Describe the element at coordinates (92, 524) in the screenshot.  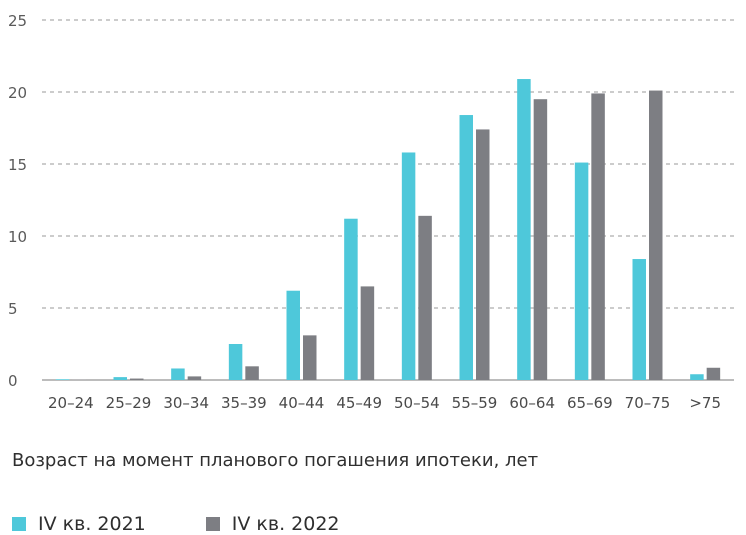
I see `legend-label-2021: IV кв. 2021` at that location.